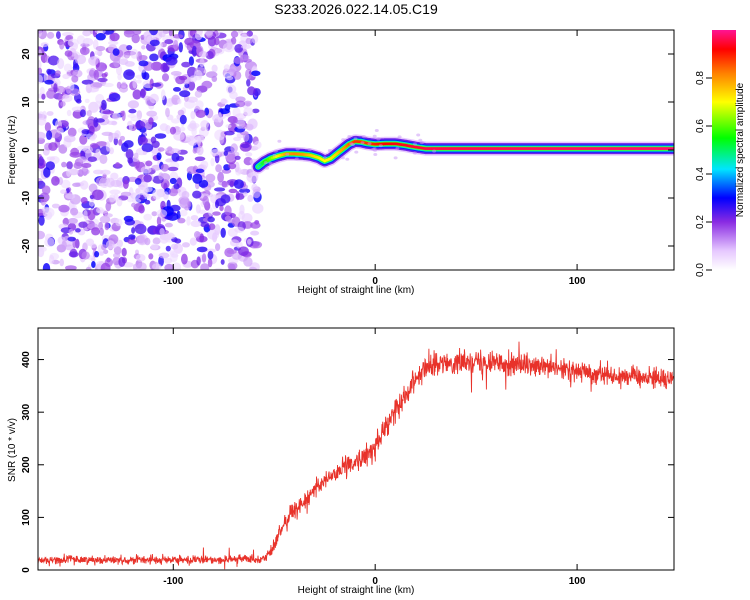 This screenshot has height=600, width=750. I want to click on colorbar-tick-label: 0.8, so click(700, 78).